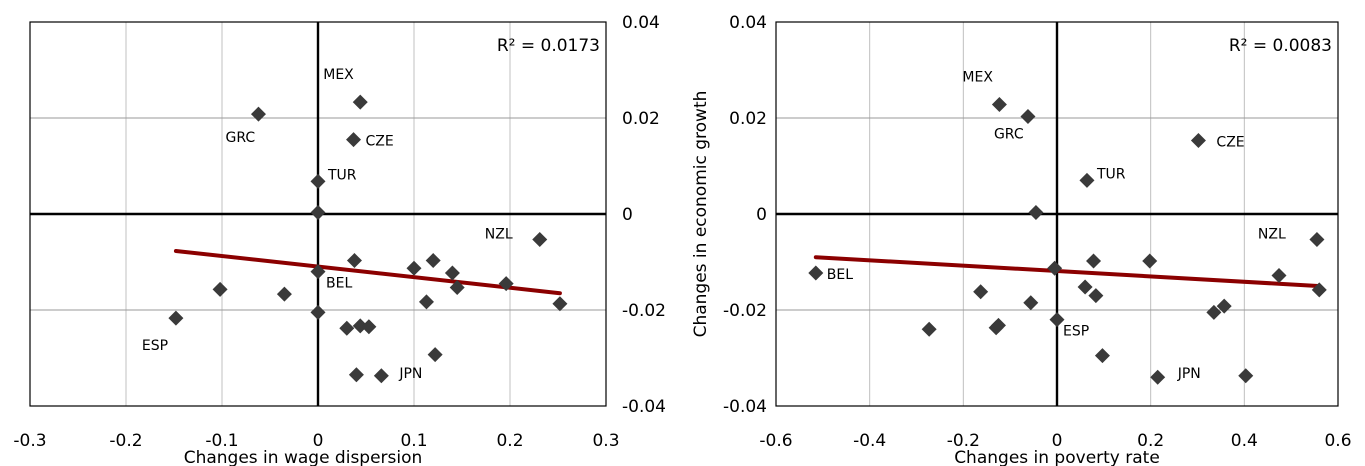 Image resolution: width=1365 pixels, height=466 pixels. What do you see at coordinates (125, 441) in the screenshot?
I see `x-tick-label: -0.2` at bounding box center [125, 441].